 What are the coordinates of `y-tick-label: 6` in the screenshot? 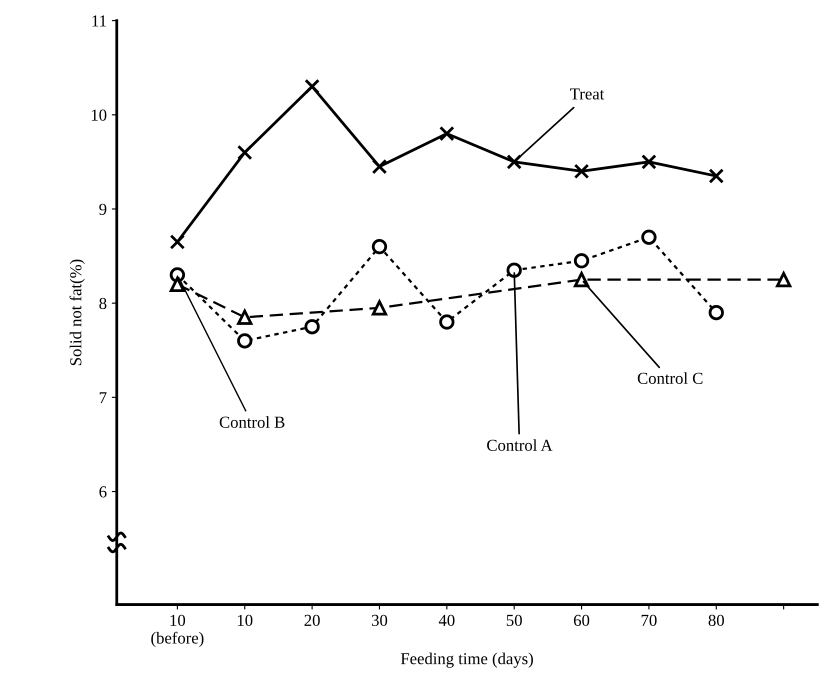 It's located at (103, 492).